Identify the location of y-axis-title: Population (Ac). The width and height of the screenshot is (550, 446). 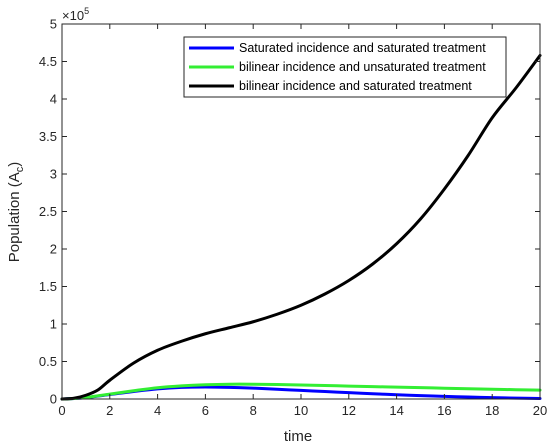
(16, 212).